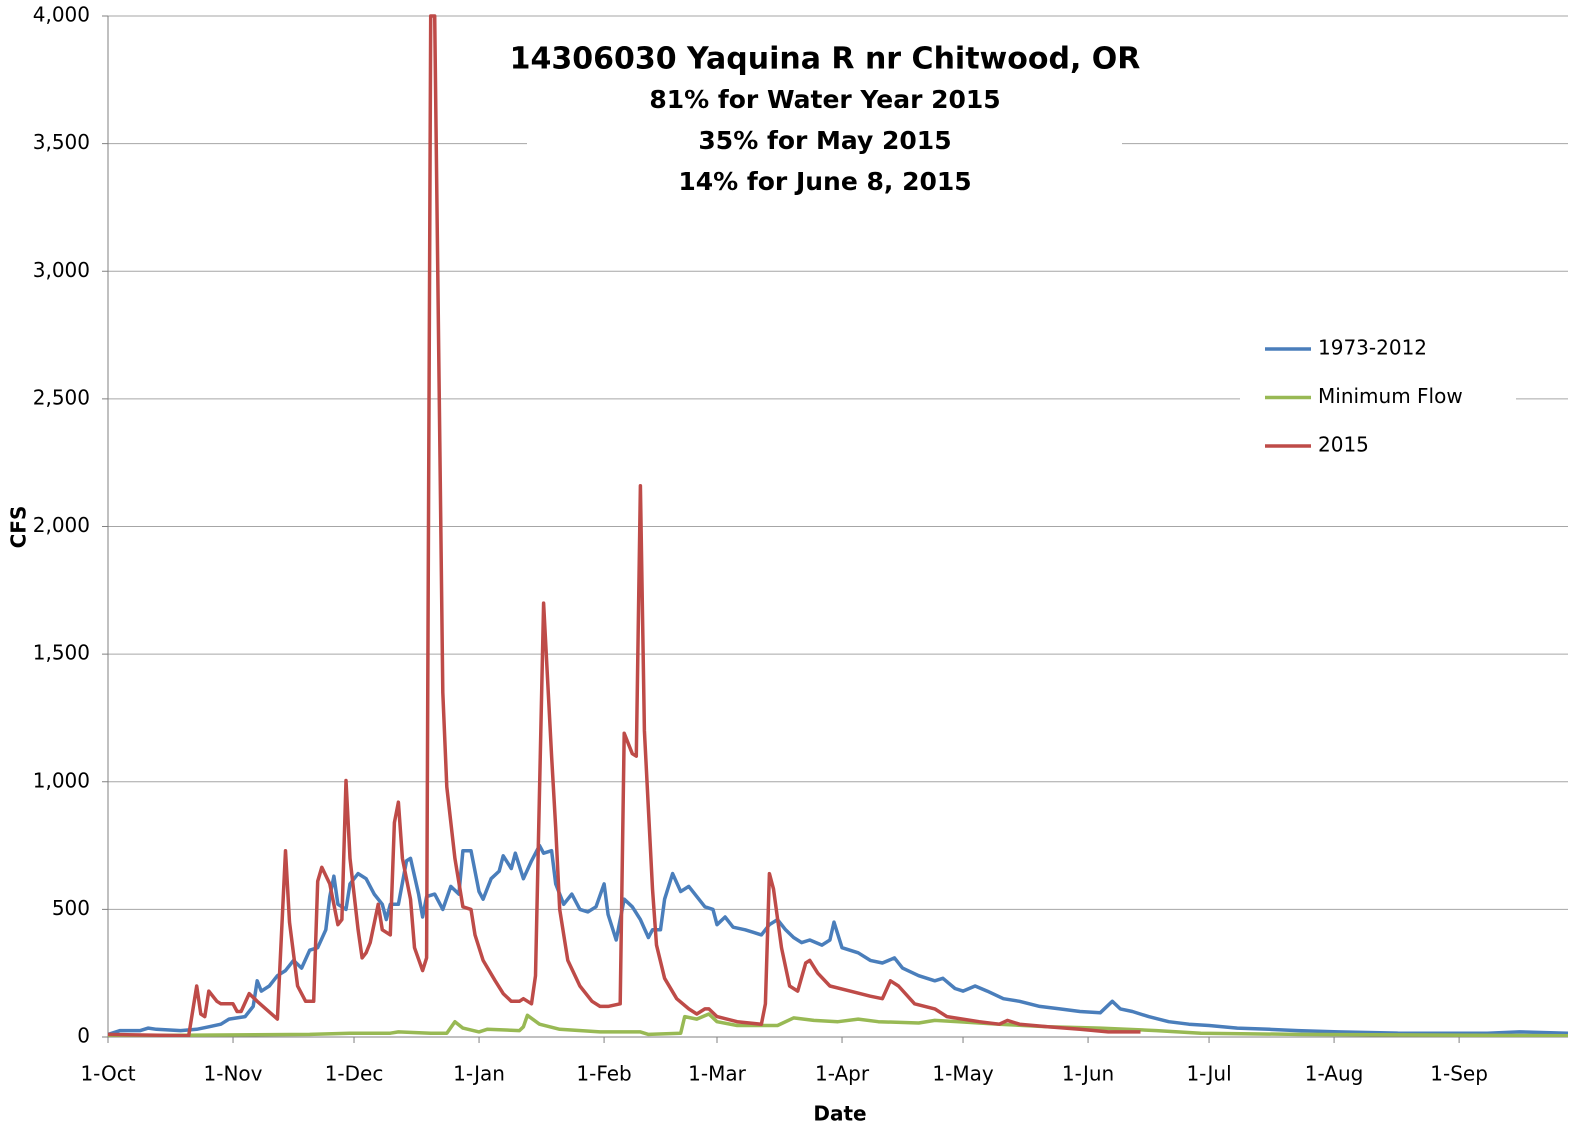 This screenshot has width=1593, height=1146. What do you see at coordinates (1208, 1074) in the screenshot?
I see `x-tick-label: 1-Jul` at bounding box center [1208, 1074].